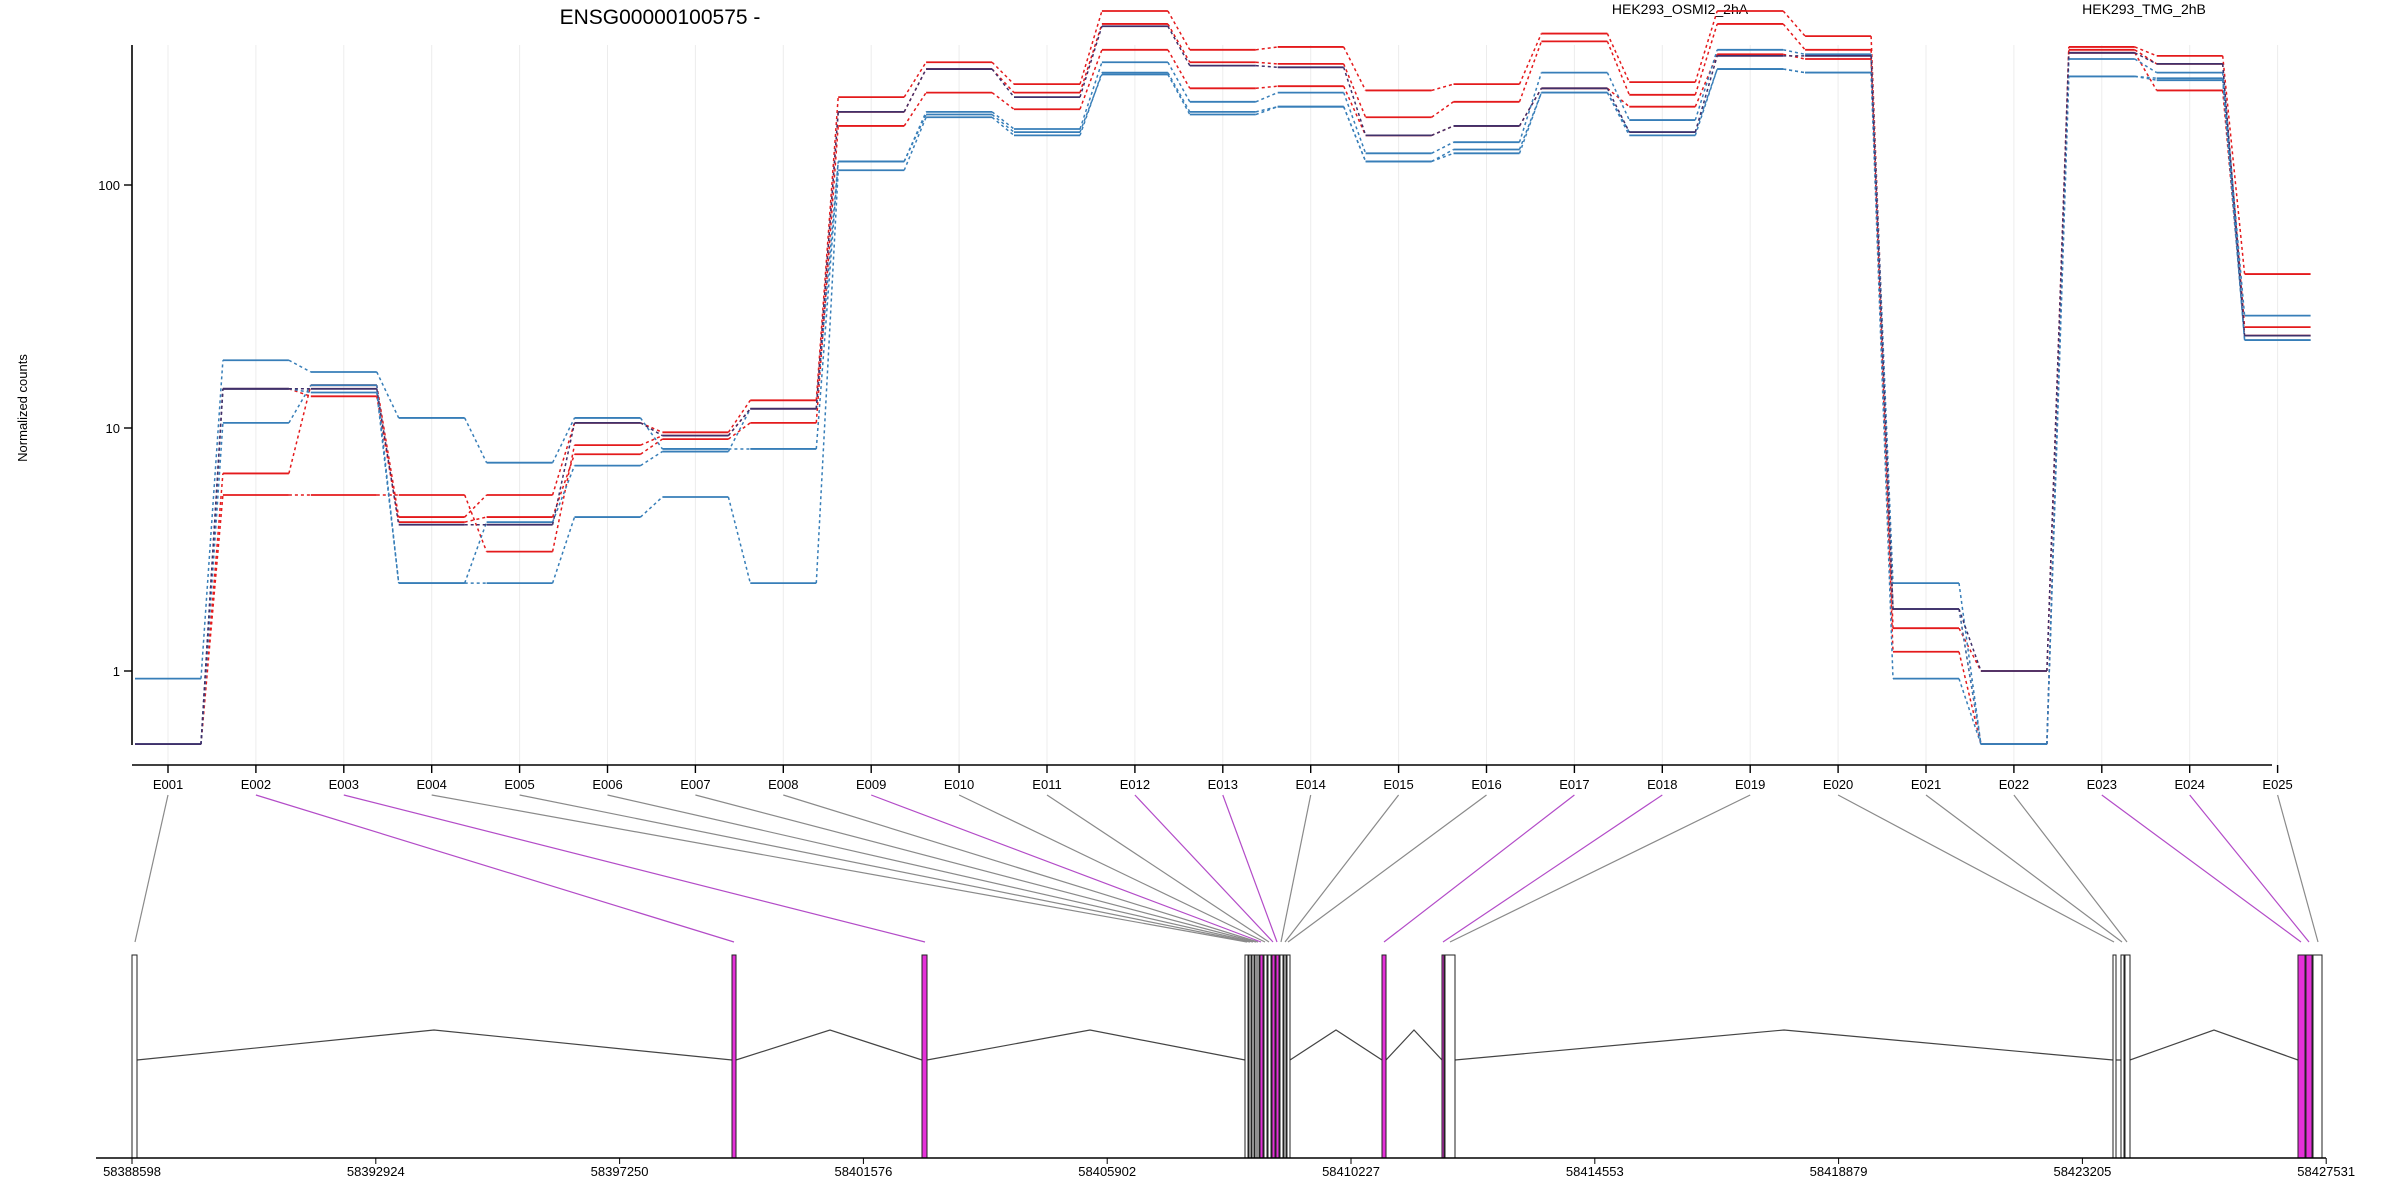 The height and width of the screenshot is (1200, 2400). I want to click on coord-label: 58414553, so click(1595, 1171).